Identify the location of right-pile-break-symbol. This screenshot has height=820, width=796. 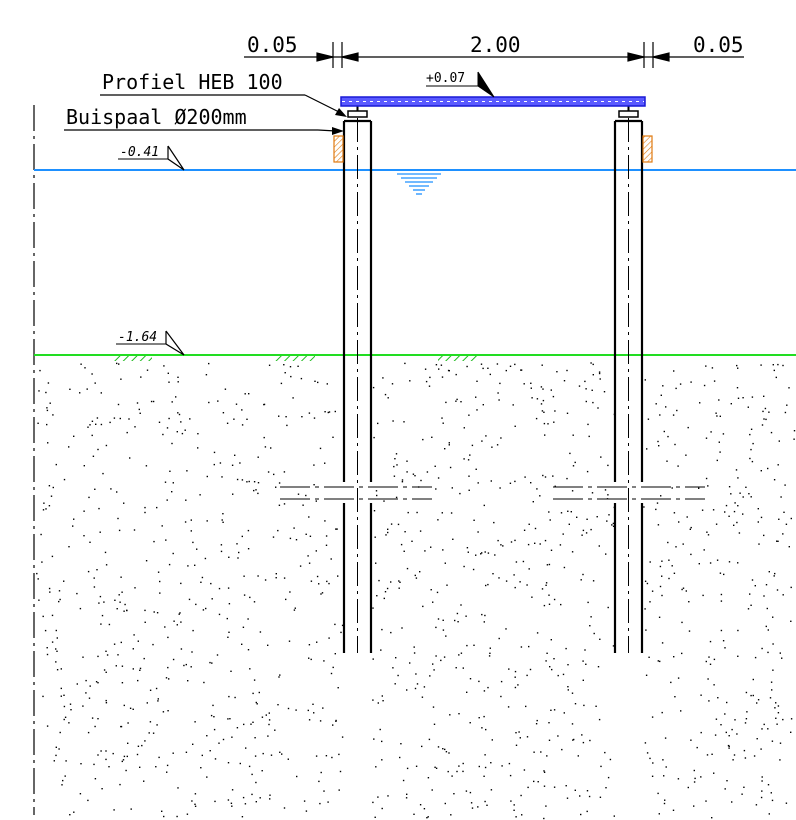
(629, 493).